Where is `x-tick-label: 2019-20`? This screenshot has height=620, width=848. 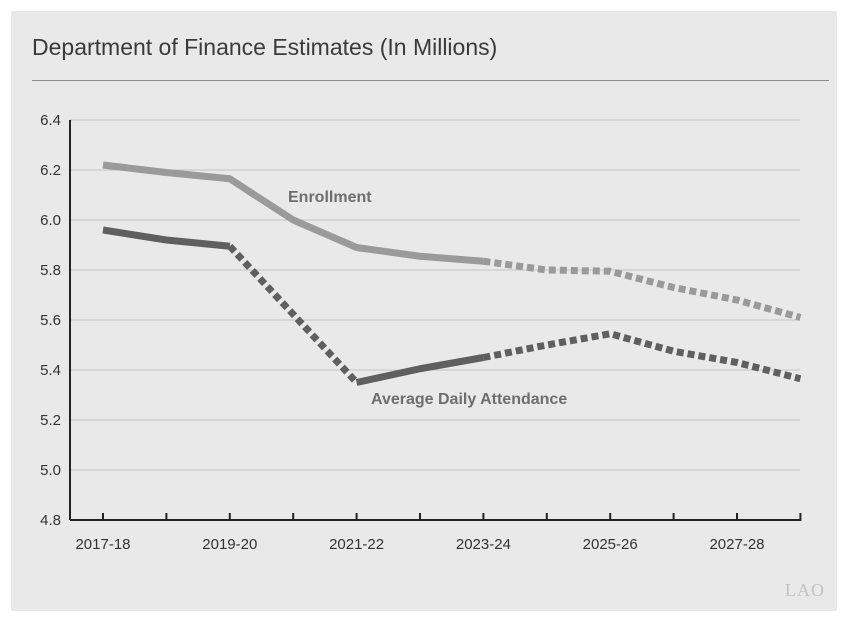 x-tick-label: 2019-20 is located at coordinates (229, 544).